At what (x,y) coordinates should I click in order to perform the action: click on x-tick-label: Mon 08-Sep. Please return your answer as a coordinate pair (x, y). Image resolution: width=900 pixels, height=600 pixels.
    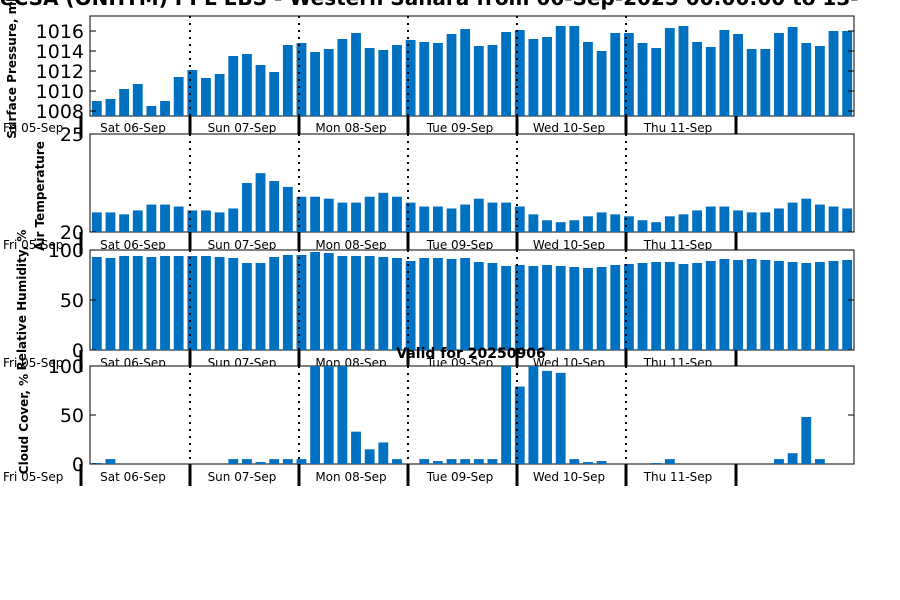
    Looking at the image, I should click on (350, 477).